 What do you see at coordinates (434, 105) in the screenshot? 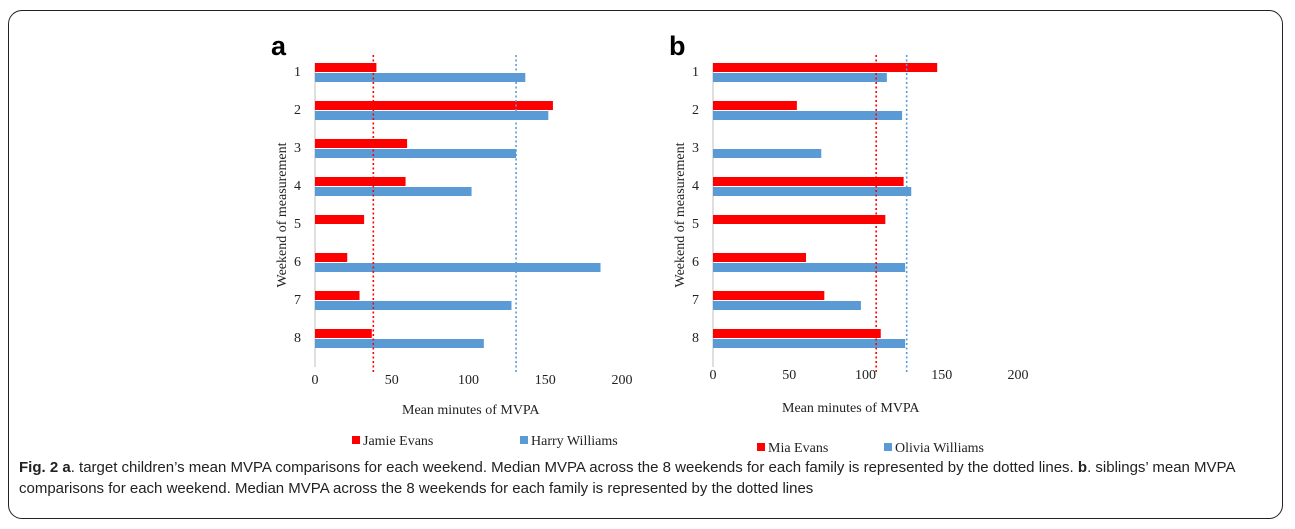
I see `bar-a-w2-jamie-evans` at bounding box center [434, 105].